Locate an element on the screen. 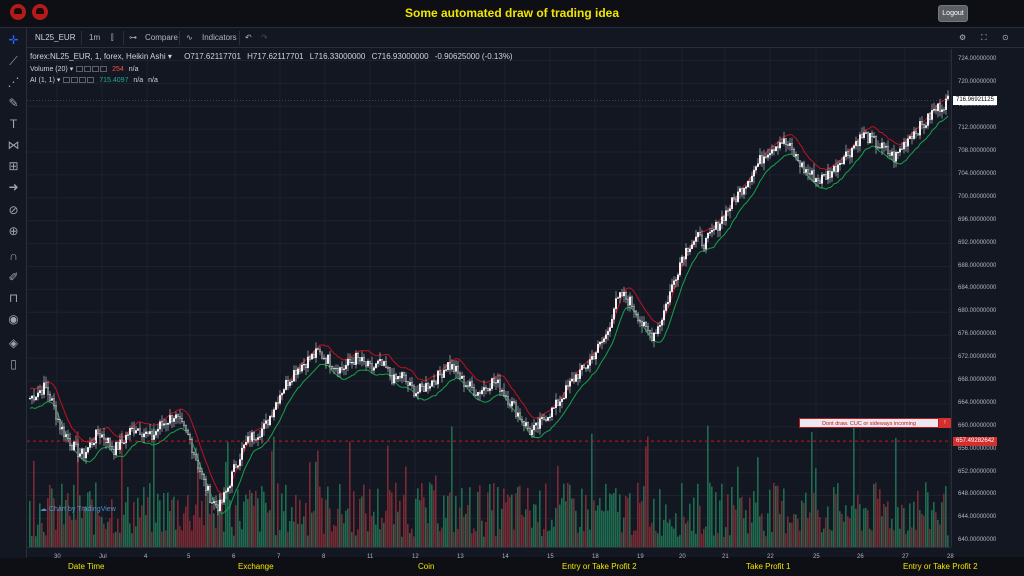 The height and width of the screenshot is (576, 1024). chart-style-icon: ⫿ is located at coordinates (112, 37).